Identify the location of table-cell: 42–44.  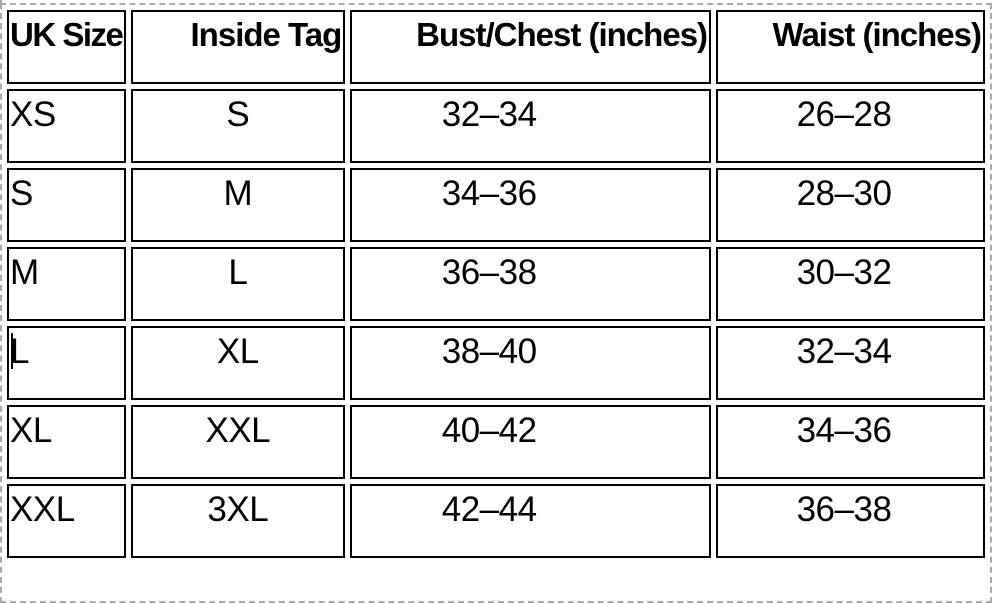
(531, 521).